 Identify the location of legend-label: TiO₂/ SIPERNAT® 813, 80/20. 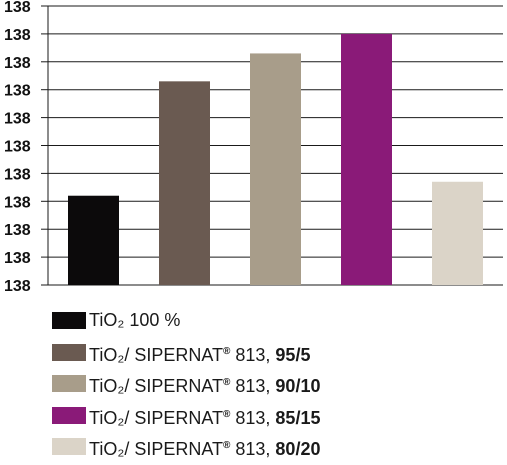
(204, 447).